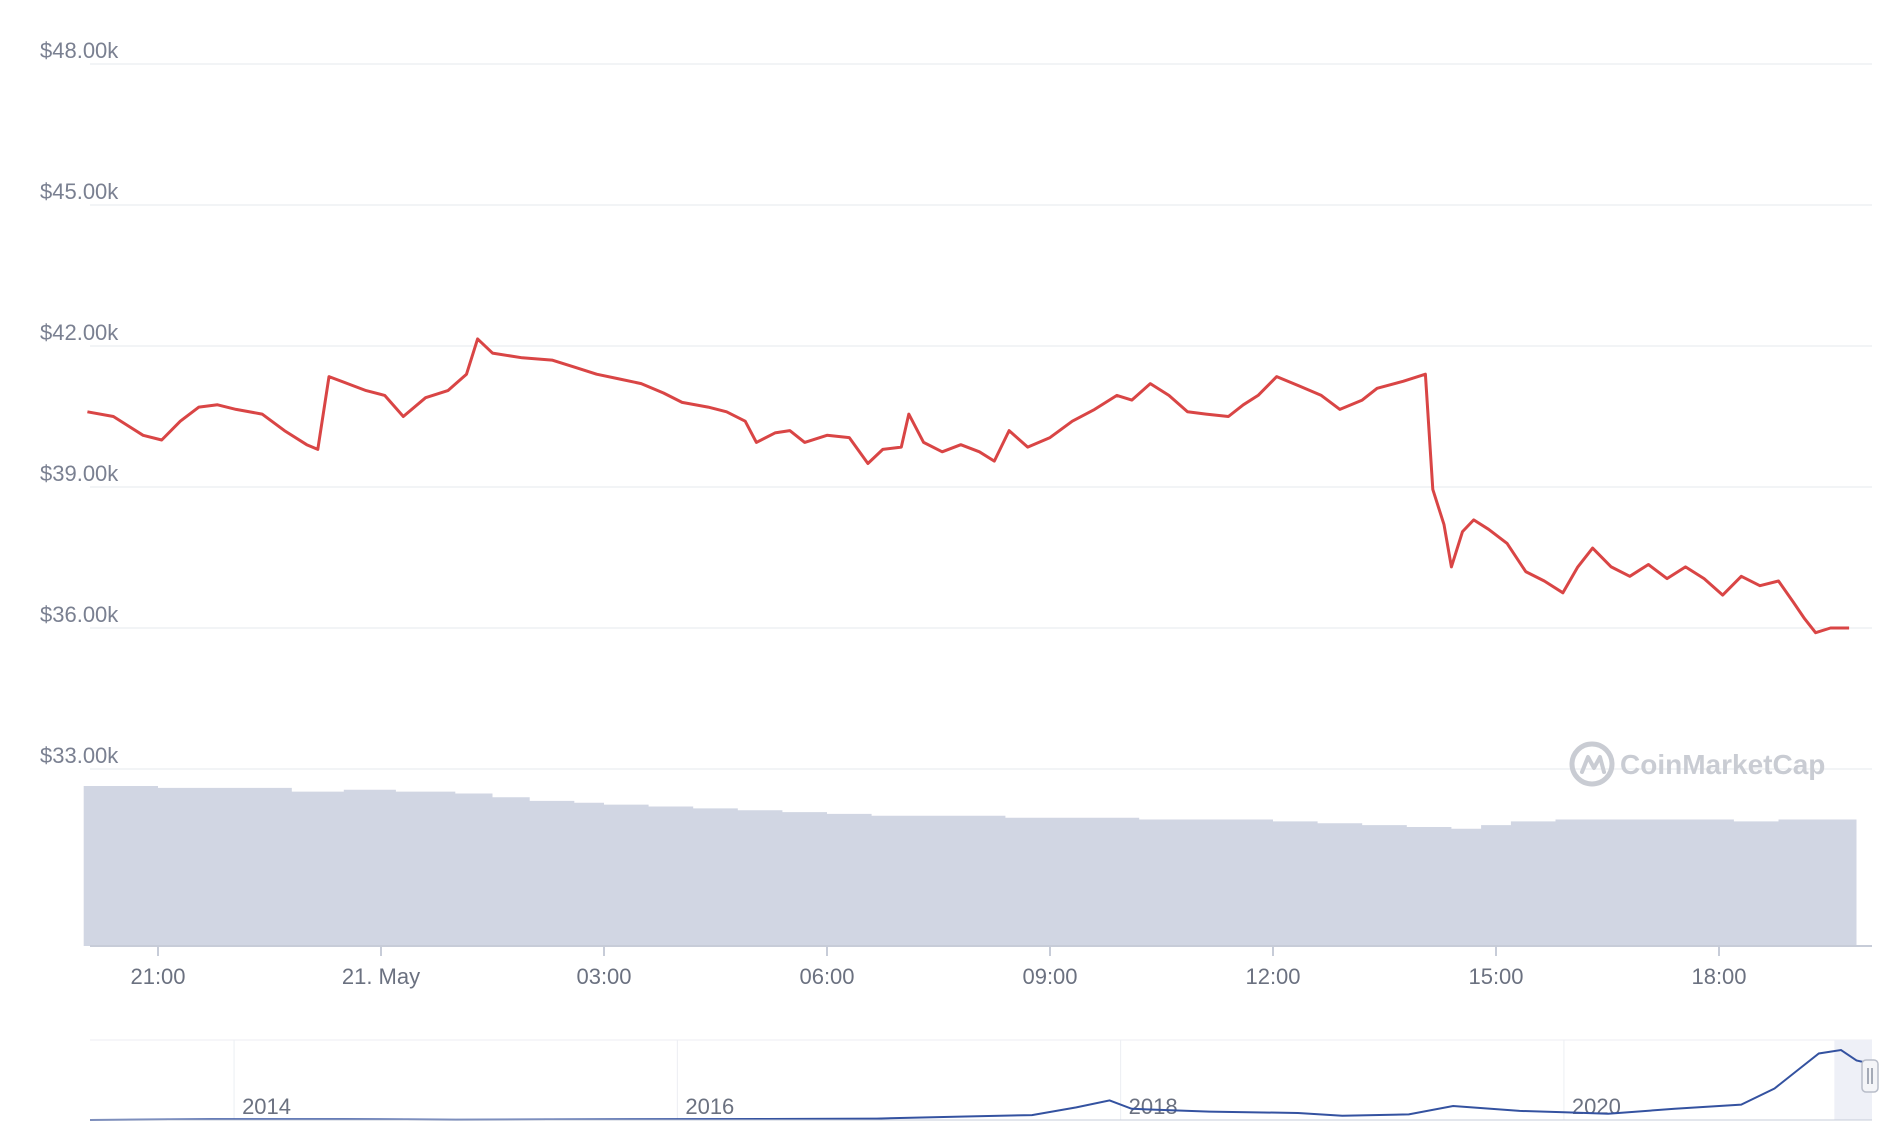 The image size is (1902, 1141). Describe the element at coordinates (1718, 976) in the screenshot. I see `x-tick-label: 18:00` at that location.